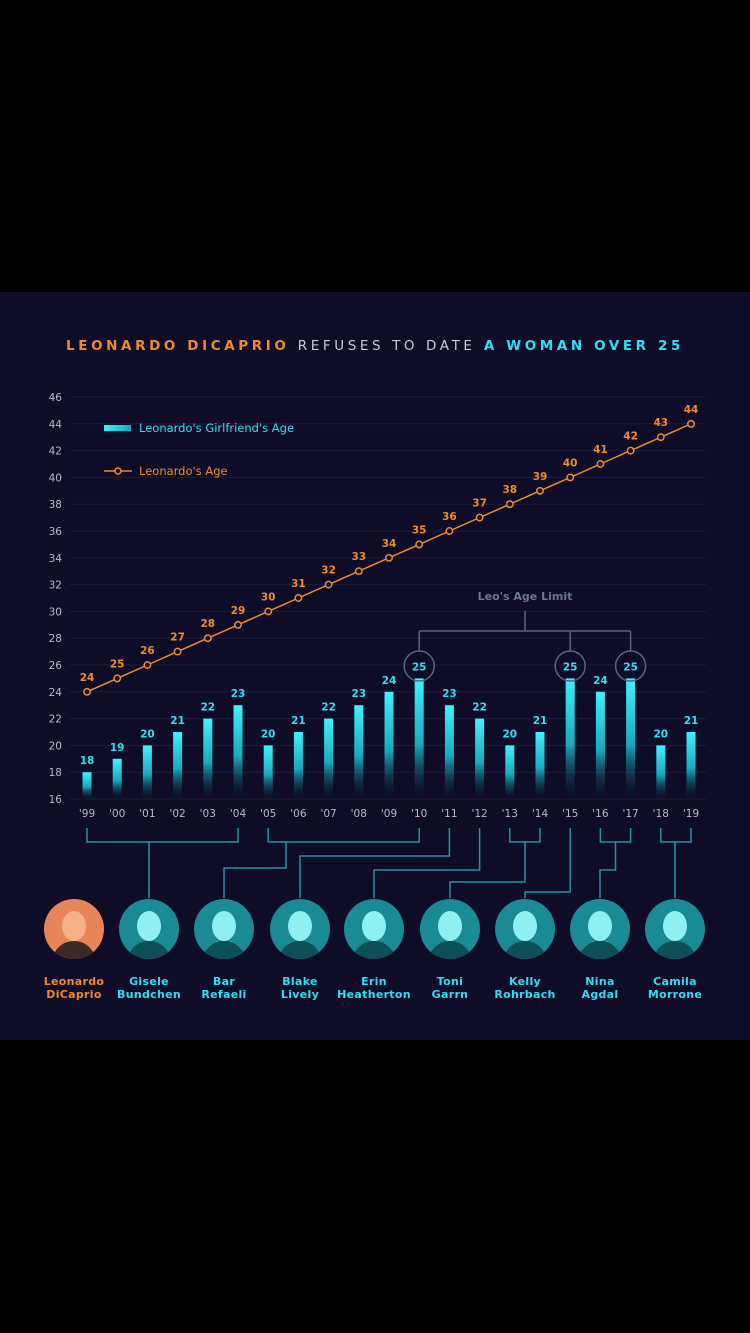 This screenshot has height=1333, width=750. I want to click on person-leonardo: Leonardo DiCaprio, so click(74, 950).